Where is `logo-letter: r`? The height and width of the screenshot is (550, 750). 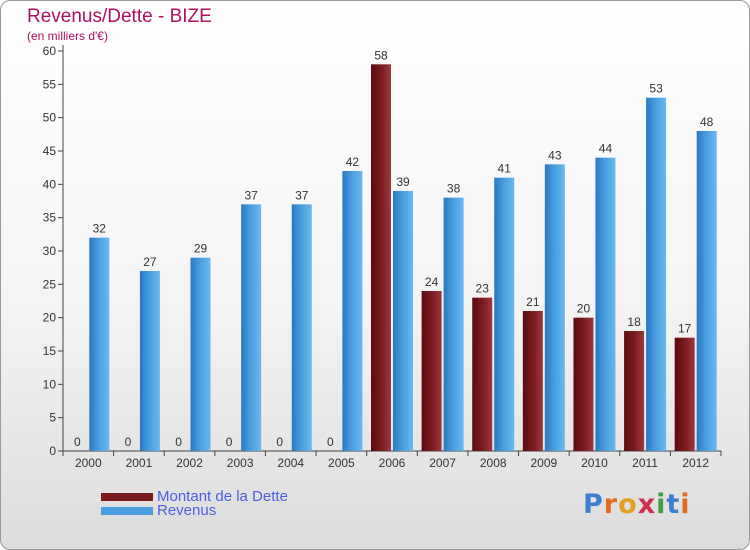 logo-letter: r is located at coordinates (611, 504).